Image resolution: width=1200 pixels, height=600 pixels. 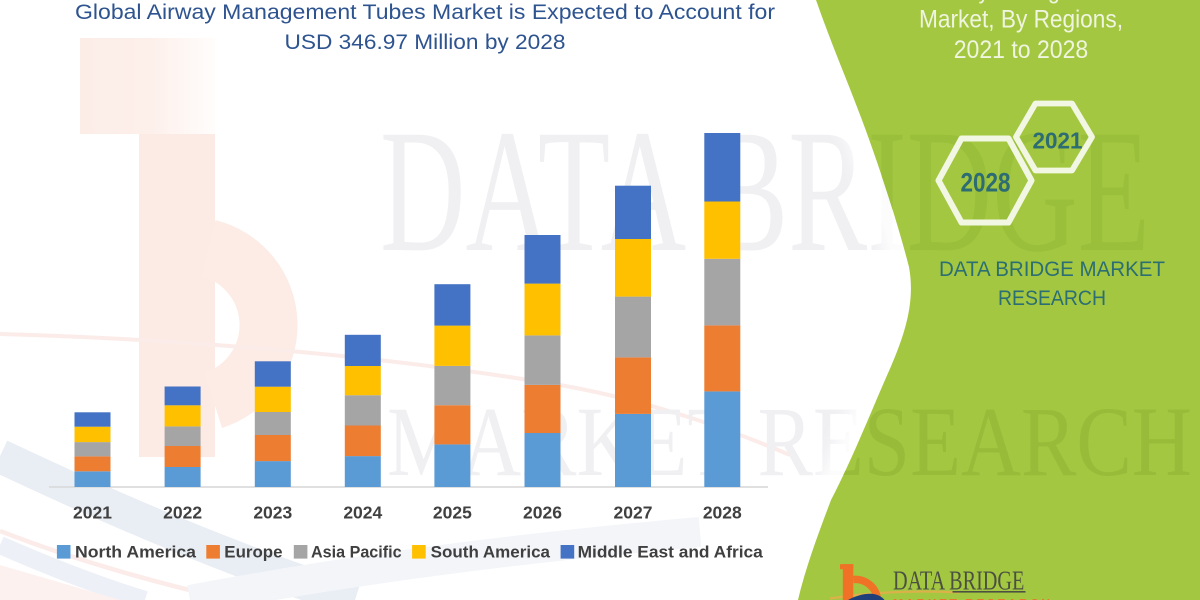 I want to click on svg-text: MARKET RESEARCH, so click(x=973, y=598).